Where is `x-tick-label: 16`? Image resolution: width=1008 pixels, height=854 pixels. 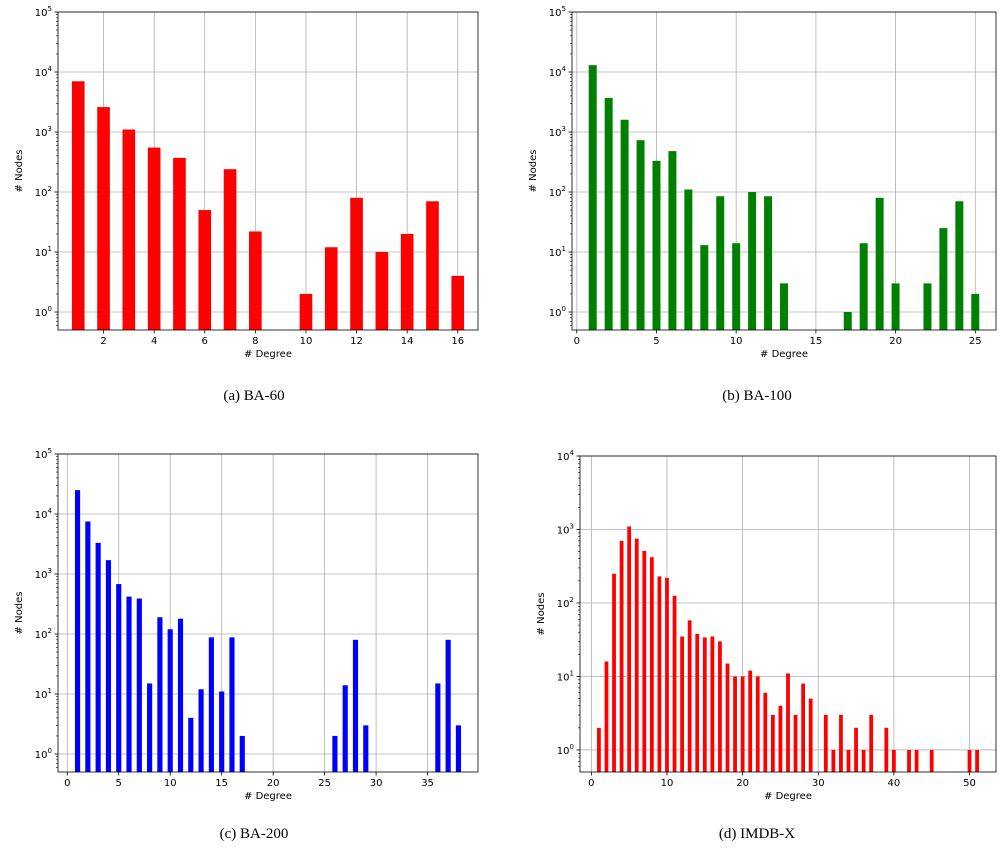
x-tick-label: 16 is located at coordinates (457, 341).